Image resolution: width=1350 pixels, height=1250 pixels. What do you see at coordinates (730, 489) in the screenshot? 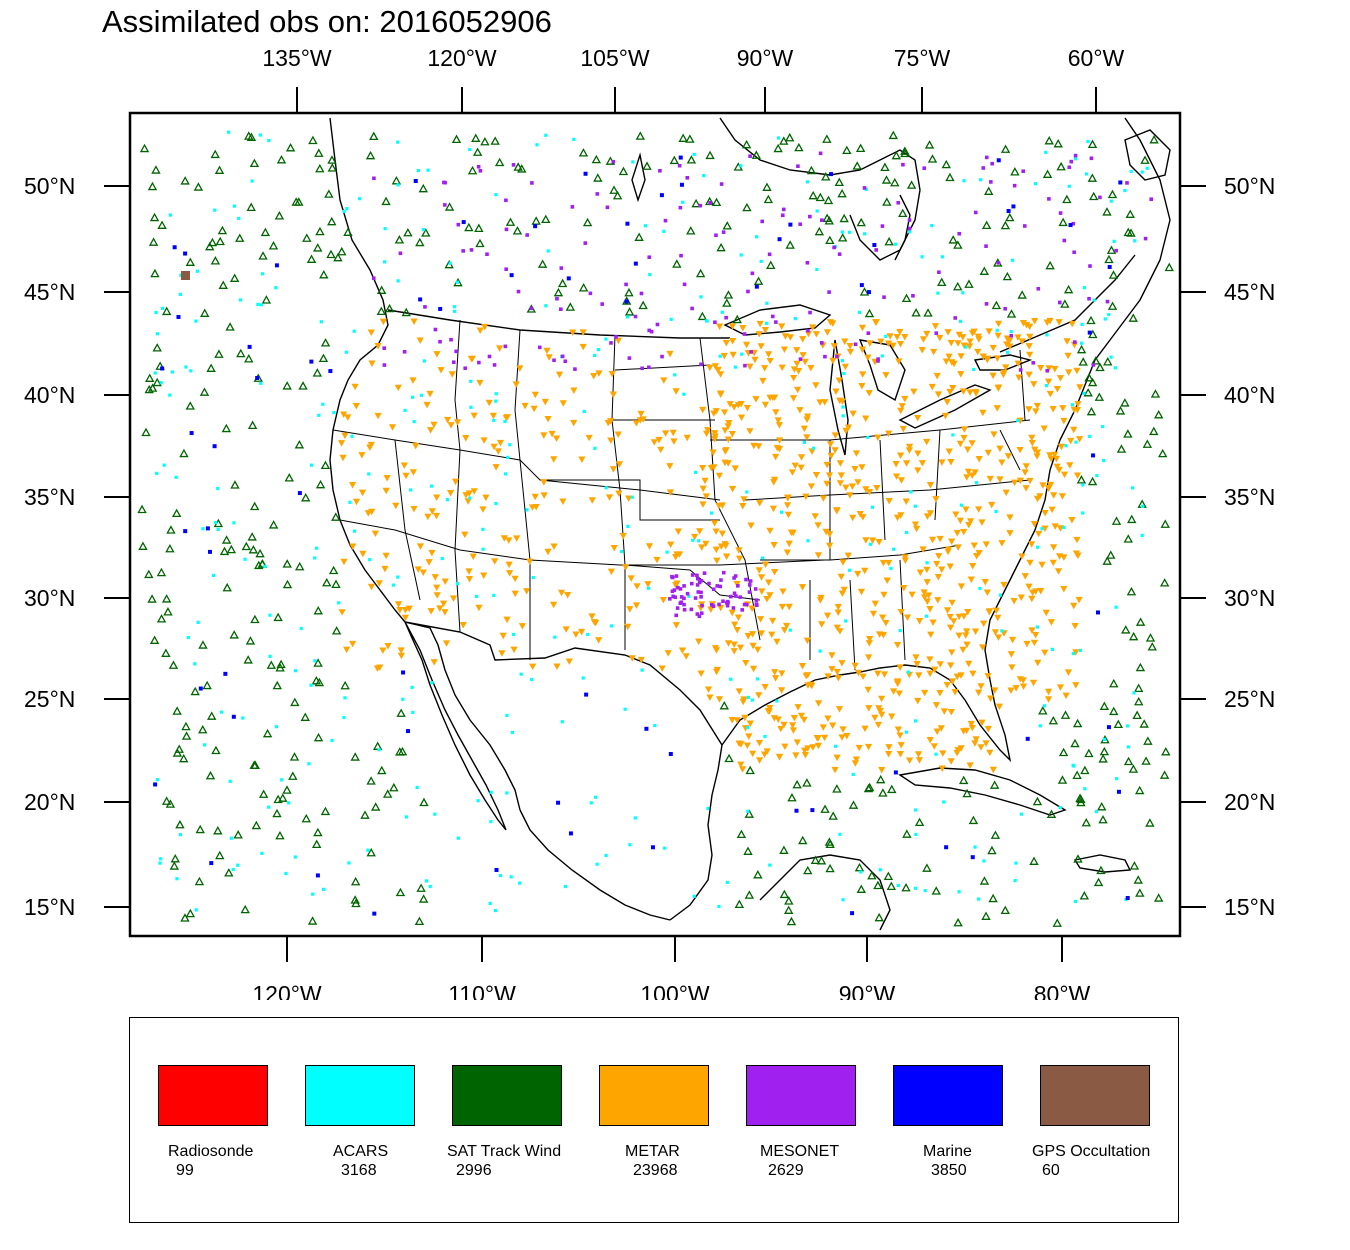
I see `state-border` at bounding box center [730, 489].